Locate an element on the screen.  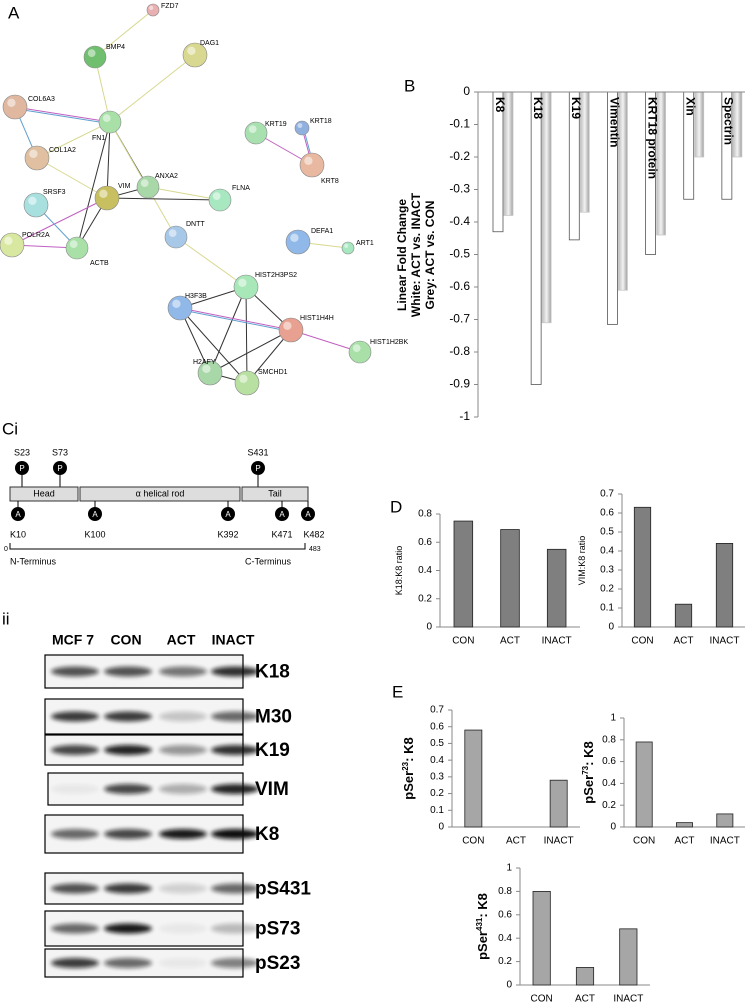
band-label: pS73 is located at coordinates (277, 929).